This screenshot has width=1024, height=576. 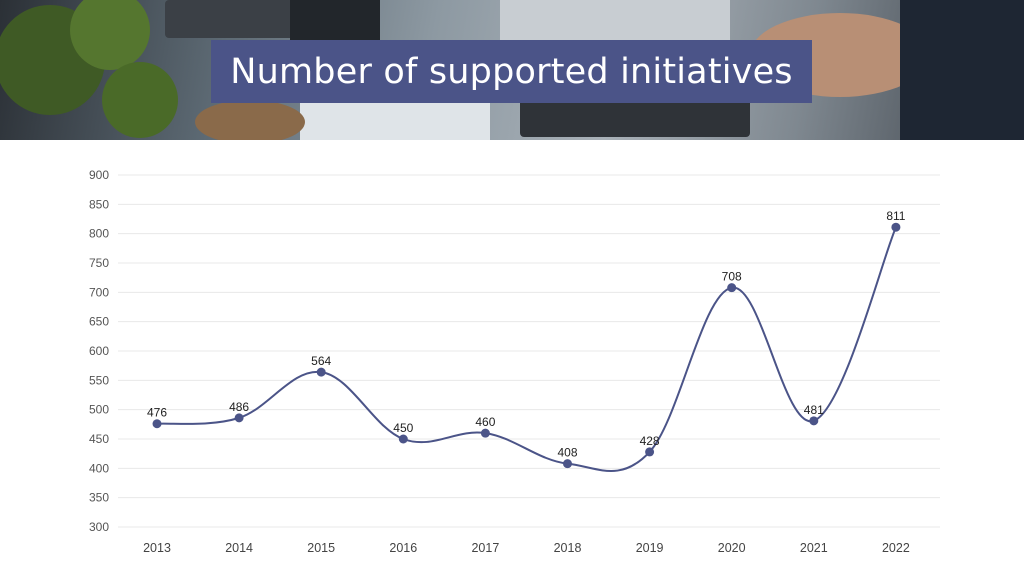 I want to click on x-tick-label: 2015, so click(x=321, y=548).